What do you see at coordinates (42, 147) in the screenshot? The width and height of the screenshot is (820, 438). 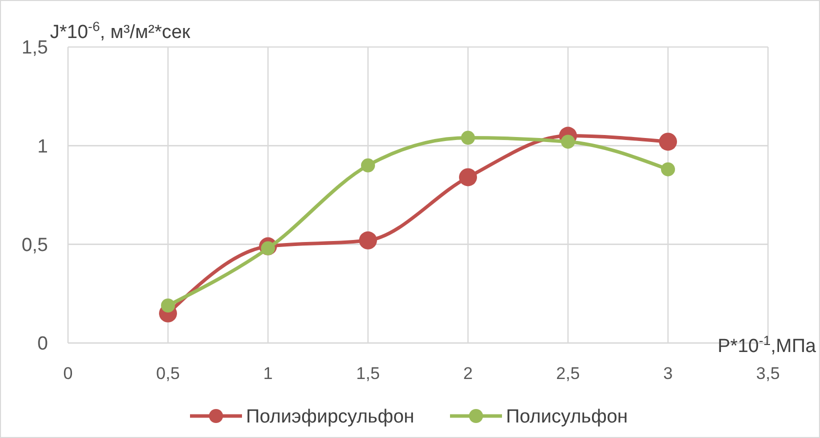 I see `y-tick-label: 1` at bounding box center [42, 147].